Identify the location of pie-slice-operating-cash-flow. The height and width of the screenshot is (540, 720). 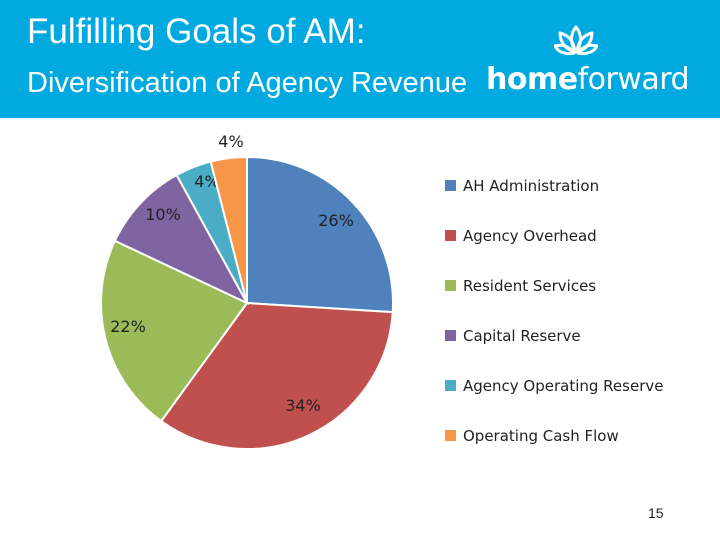
(228, 229).